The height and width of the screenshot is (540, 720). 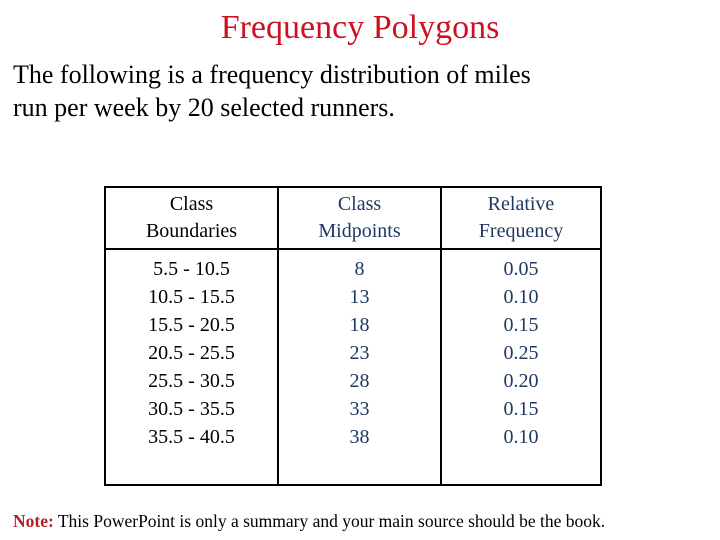 I want to click on column-header-class-midpoints: Class Midpoints, so click(x=359, y=219).